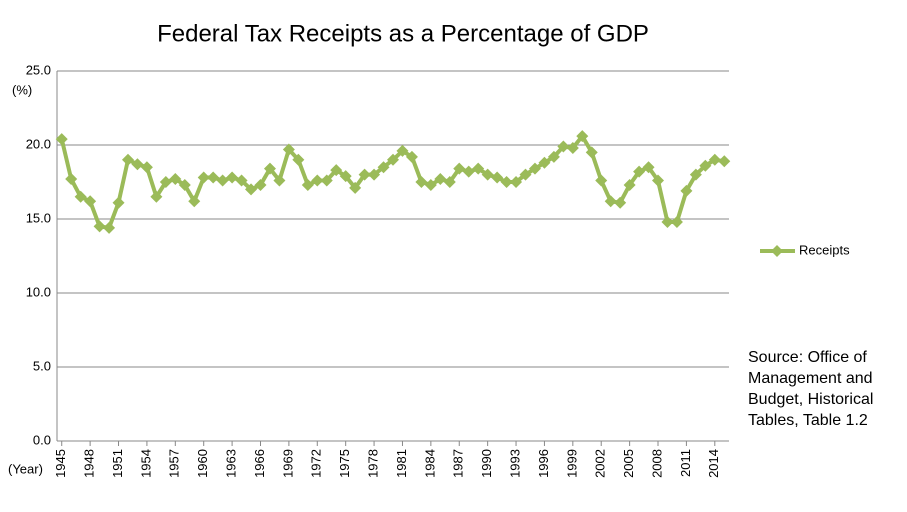 Image resolution: width=907 pixels, height=512 pixels. Describe the element at coordinates (60, 463) in the screenshot. I see `x-tick-label: 1945` at that location.